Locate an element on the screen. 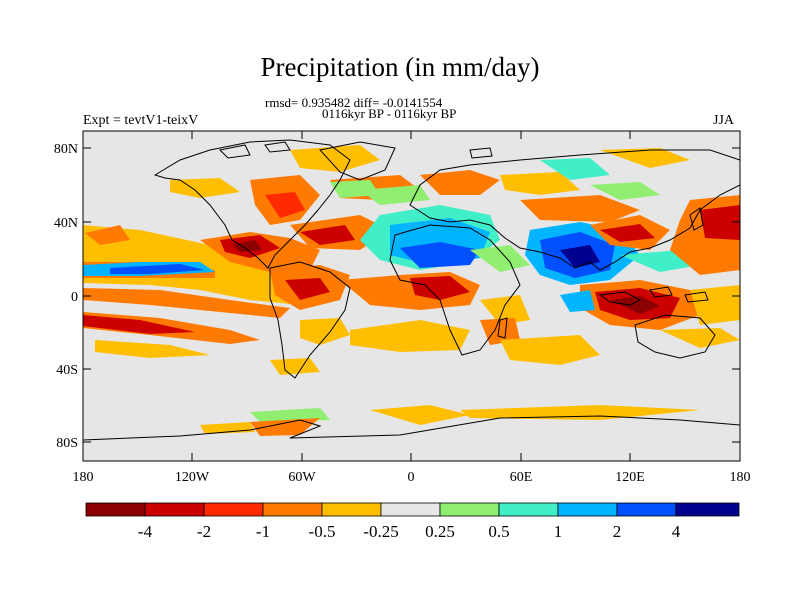 This screenshot has width=800, height=600. lat-label: 40S is located at coordinates (67, 370).